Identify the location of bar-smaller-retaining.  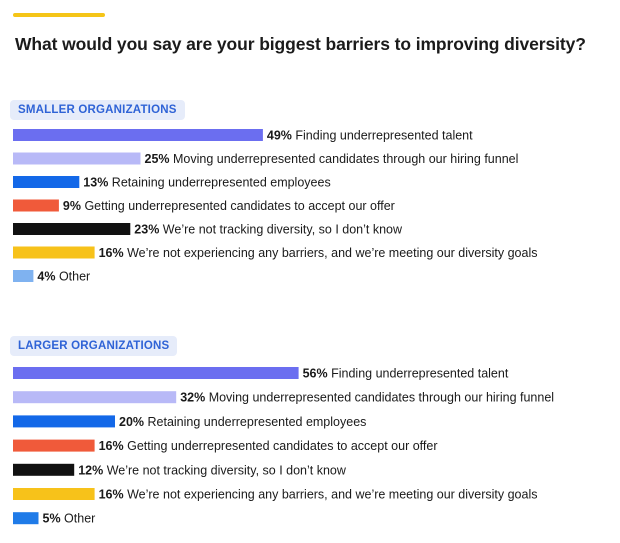
(46, 182).